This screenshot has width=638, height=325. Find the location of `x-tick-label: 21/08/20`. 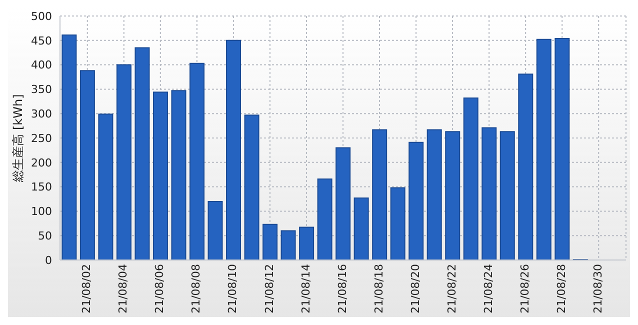

x-tick-label: 21/08/20 is located at coordinates (415, 289).